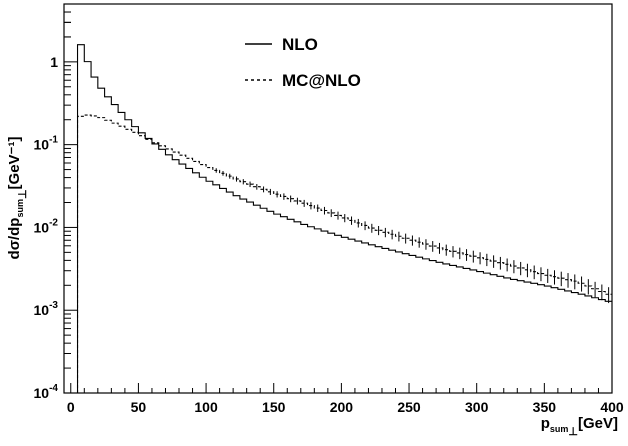 This screenshot has height=446, width=628. Describe the element at coordinates (71, 407) in the screenshot. I see `x-tick-label: 0` at that location.